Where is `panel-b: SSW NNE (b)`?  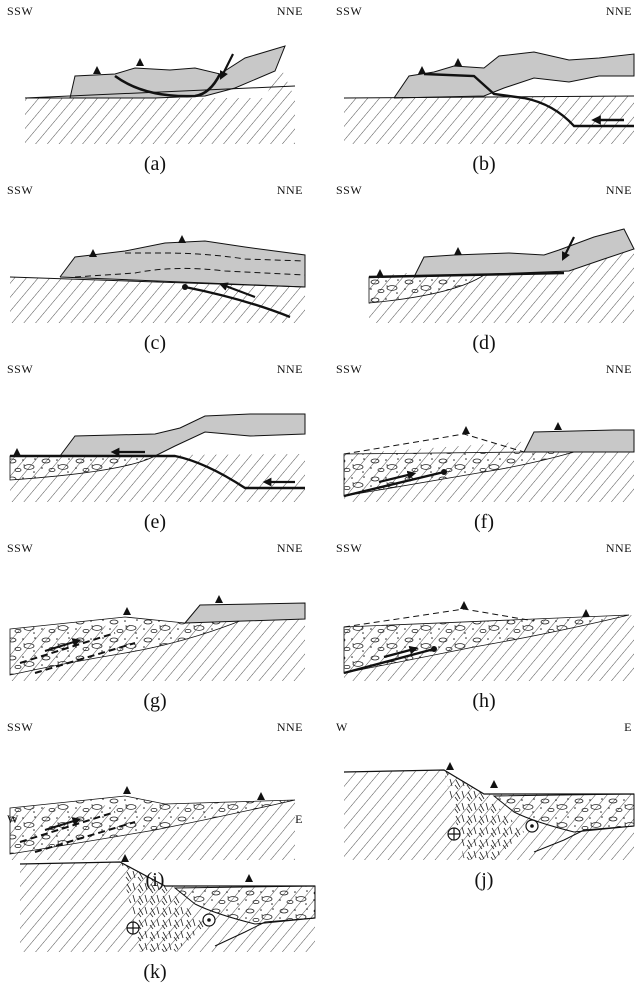 panel-b: SSW NNE (b) is located at coordinates (484, 96).